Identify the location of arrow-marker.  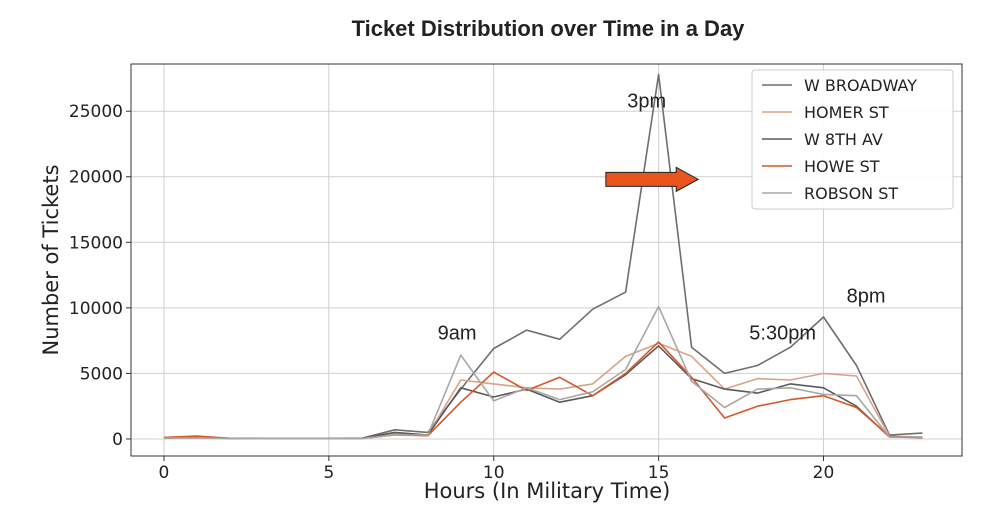
(652, 179).